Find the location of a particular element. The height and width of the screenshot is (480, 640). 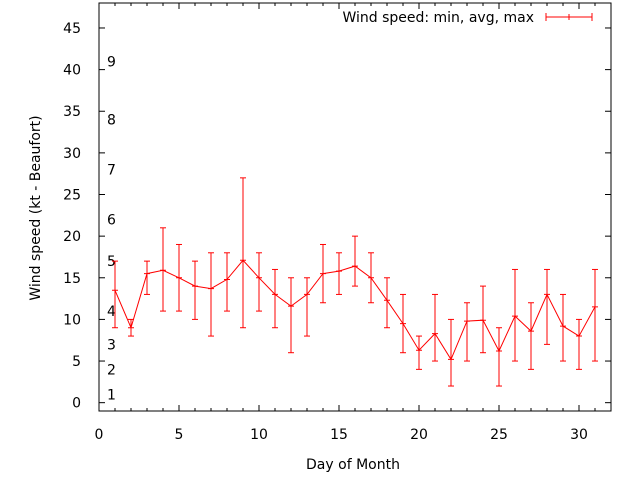

y-tick-label: 35 is located at coordinates (72, 112).